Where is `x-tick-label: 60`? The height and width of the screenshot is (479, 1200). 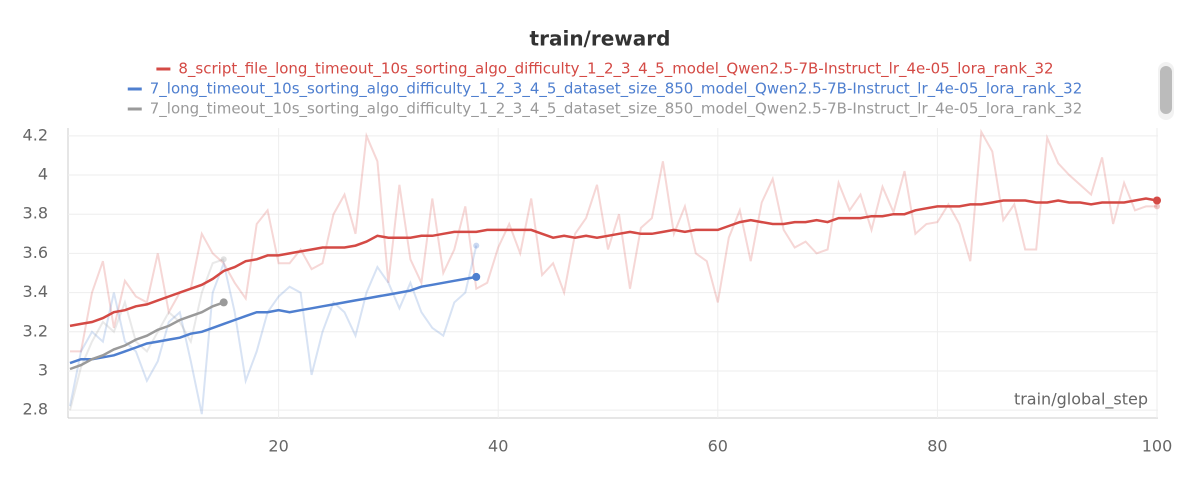 x-tick-label: 60 is located at coordinates (718, 446).